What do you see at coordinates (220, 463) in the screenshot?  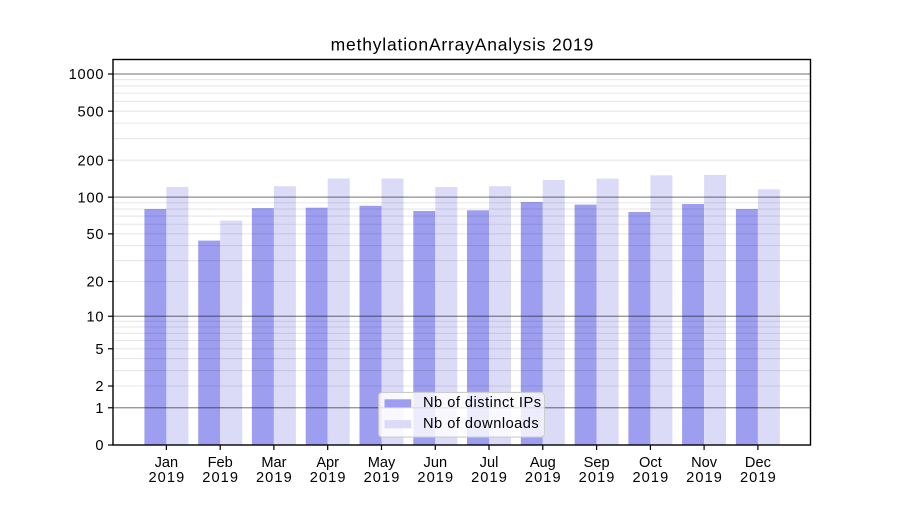 I see `svg-text: Feb` at bounding box center [220, 463].